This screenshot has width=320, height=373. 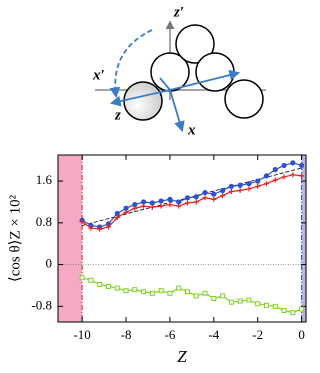 I want to click on y-axis-label: ⟨cos θ⟩Z × 10², so click(x=15, y=238).